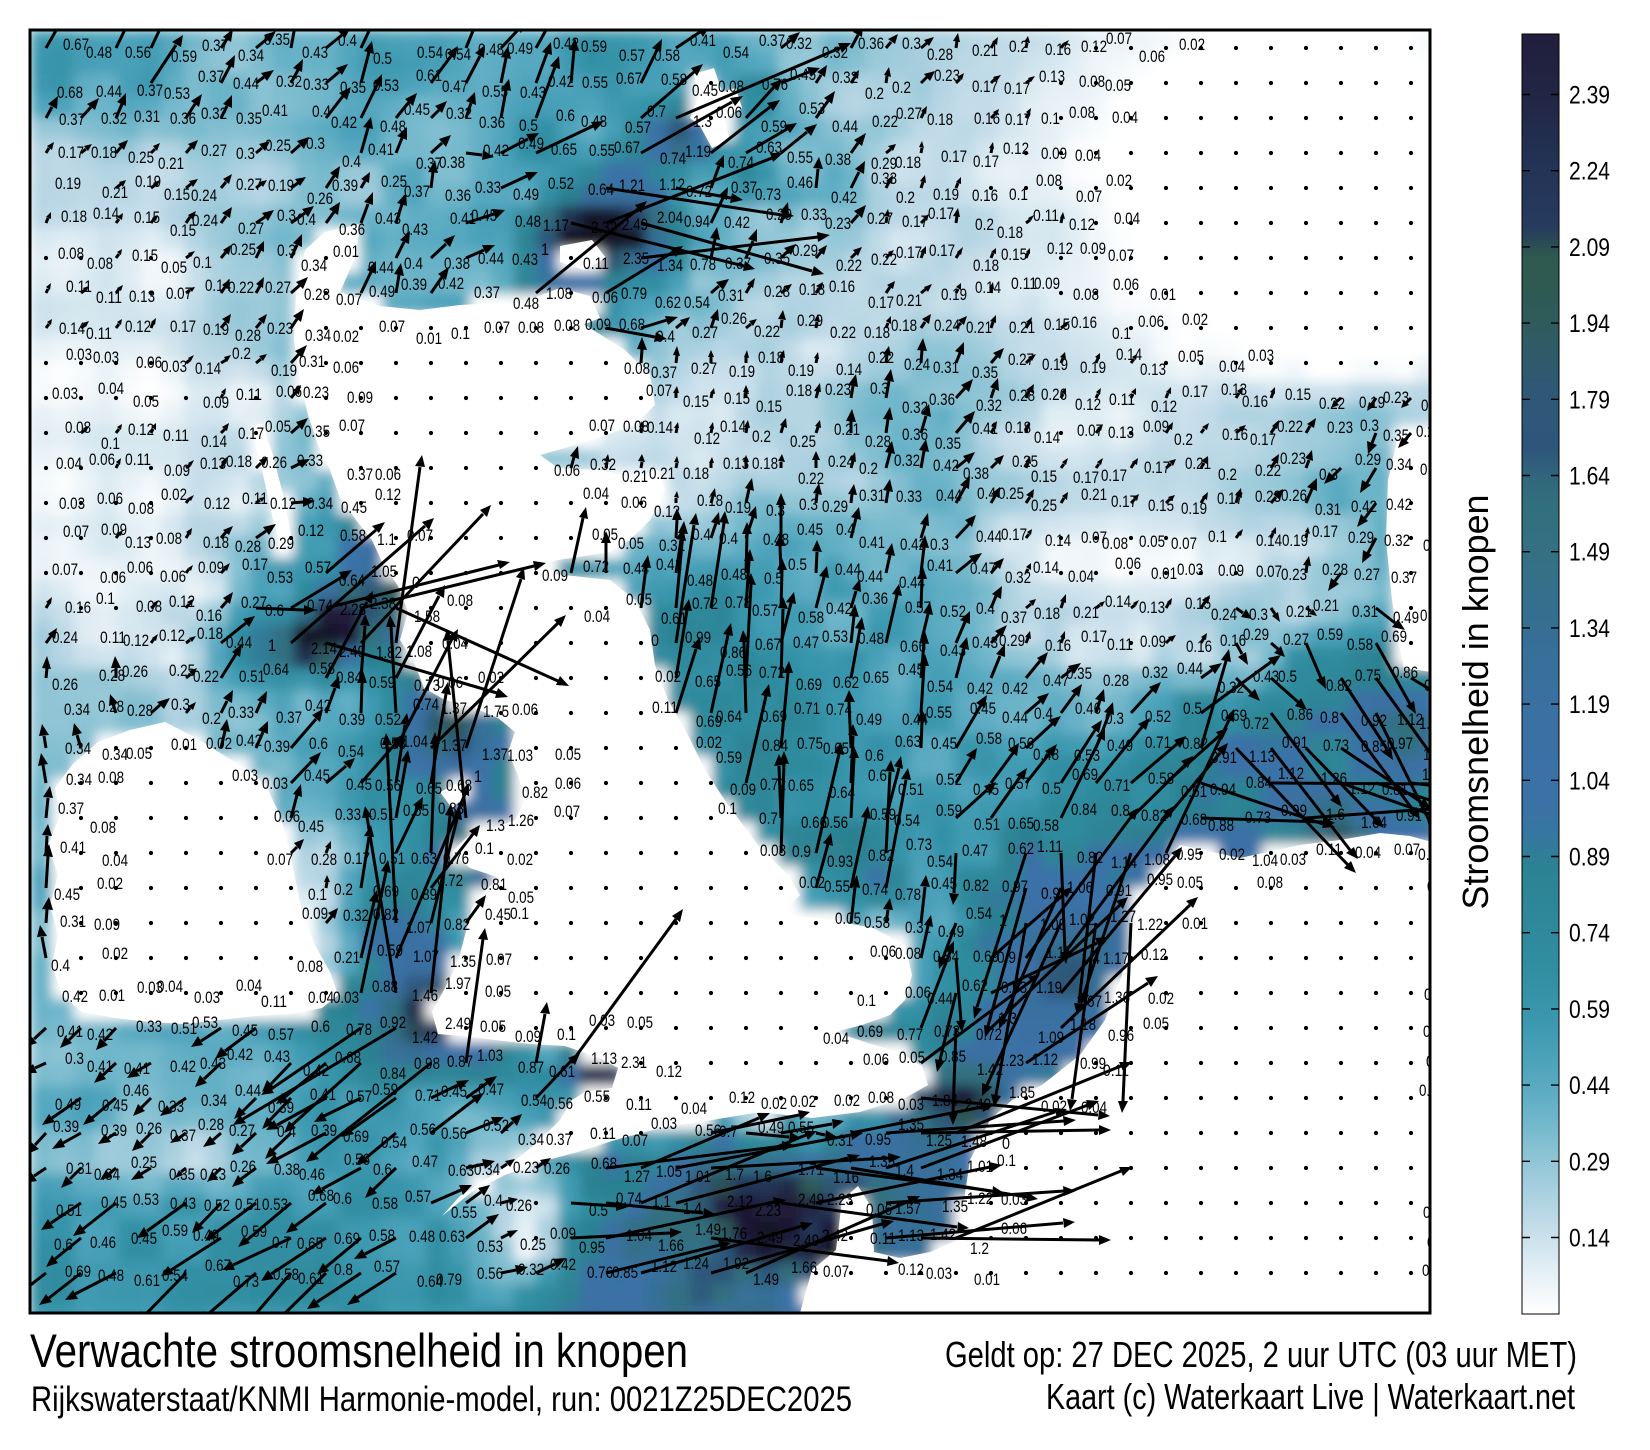  I want to click on svg-text: 0.01, so click(184, 744).